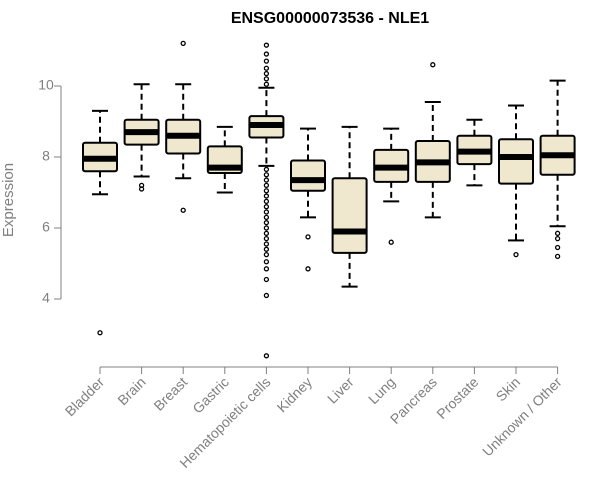 Image resolution: width=600 pixels, height=500 pixels. What do you see at coordinates (131, 391) in the screenshot?
I see `x-tick-label-2: Brain` at bounding box center [131, 391].